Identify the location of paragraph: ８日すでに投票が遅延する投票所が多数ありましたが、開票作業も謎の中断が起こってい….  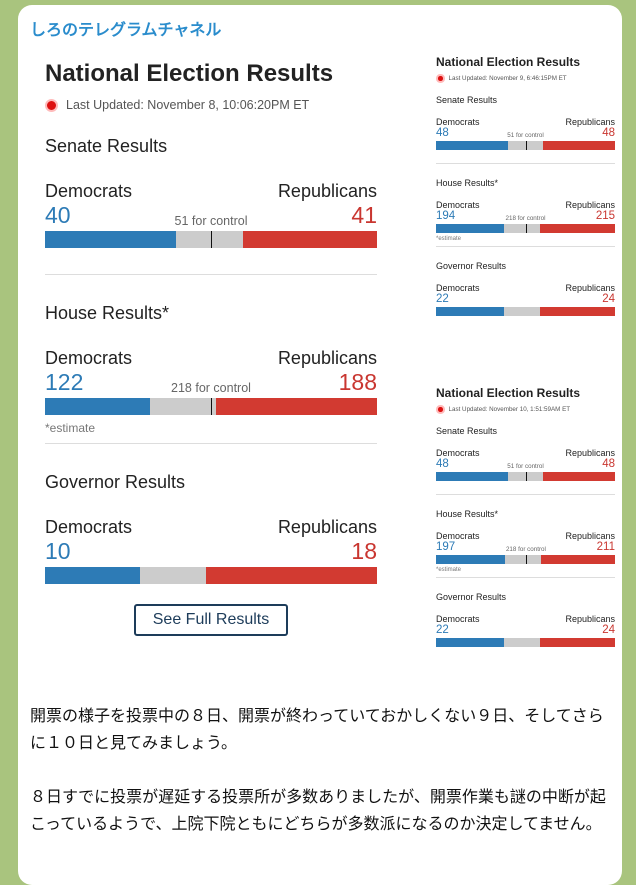
(318, 810).